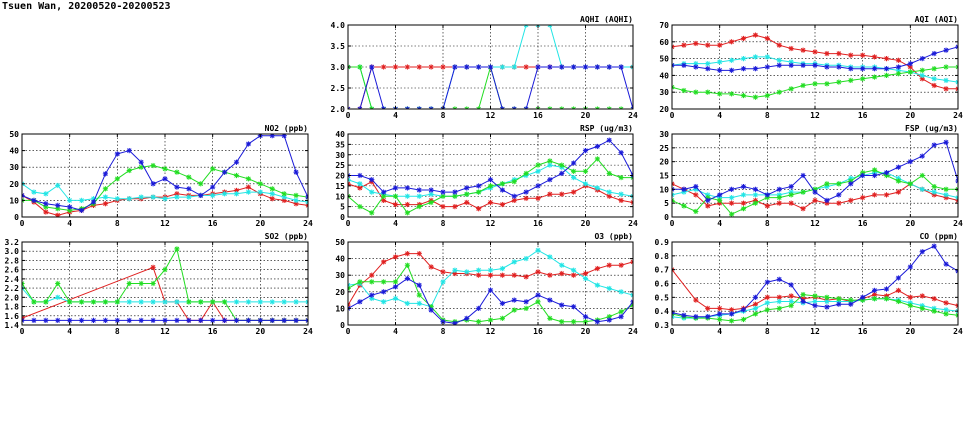 This screenshot has width=975, height=447. What do you see at coordinates (165, 223) in the screenshot?
I see `x-tick-label: 12` at bounding box center [165, 223].